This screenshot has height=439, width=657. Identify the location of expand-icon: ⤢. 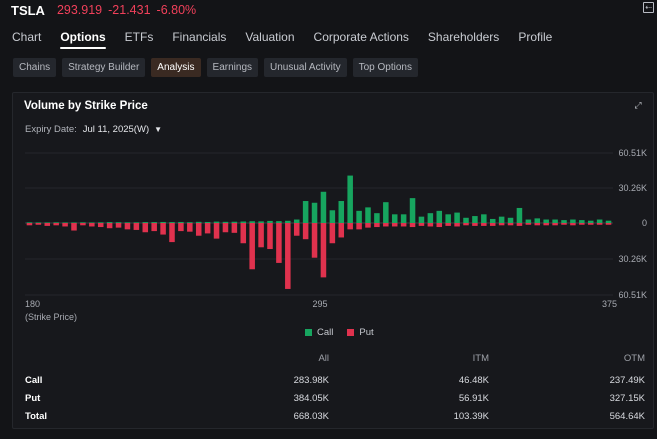
(638, 105).